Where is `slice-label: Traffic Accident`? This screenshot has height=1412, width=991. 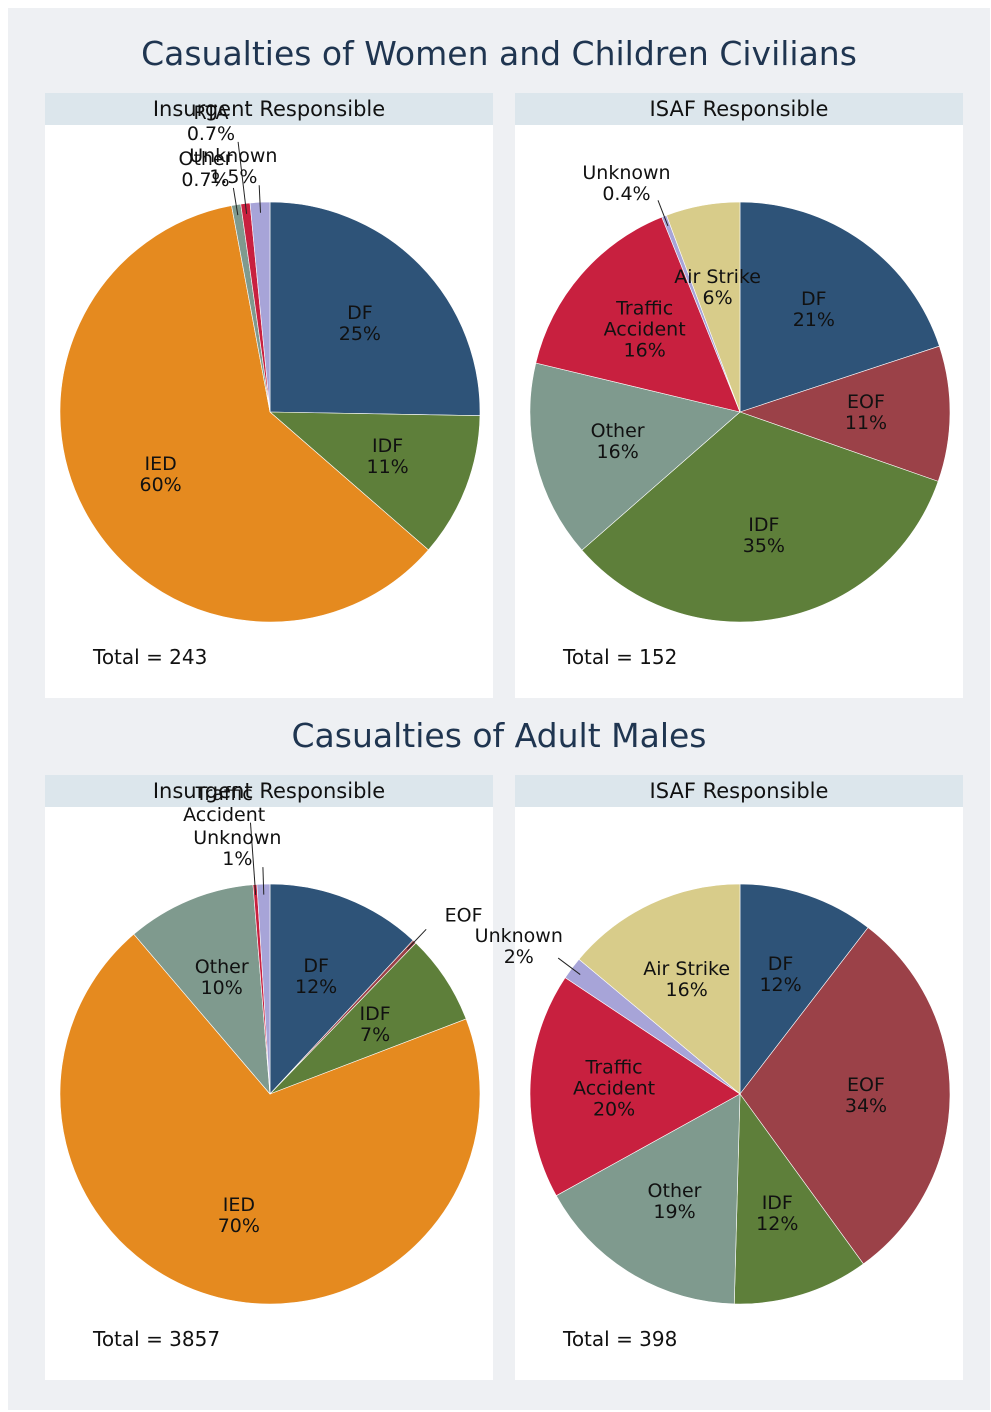
slice-label: Traffic Accident is located at coordinates (224, 804).